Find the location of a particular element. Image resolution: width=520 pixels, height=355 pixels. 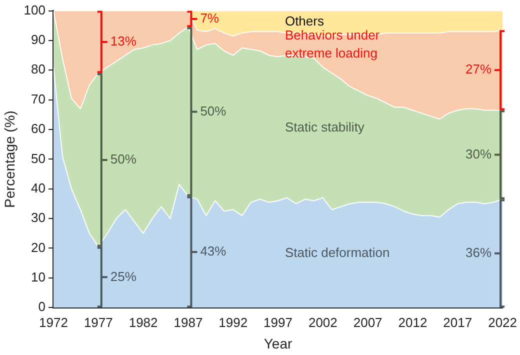

y-tick-label: 20 is located at coordinates (38, 247).